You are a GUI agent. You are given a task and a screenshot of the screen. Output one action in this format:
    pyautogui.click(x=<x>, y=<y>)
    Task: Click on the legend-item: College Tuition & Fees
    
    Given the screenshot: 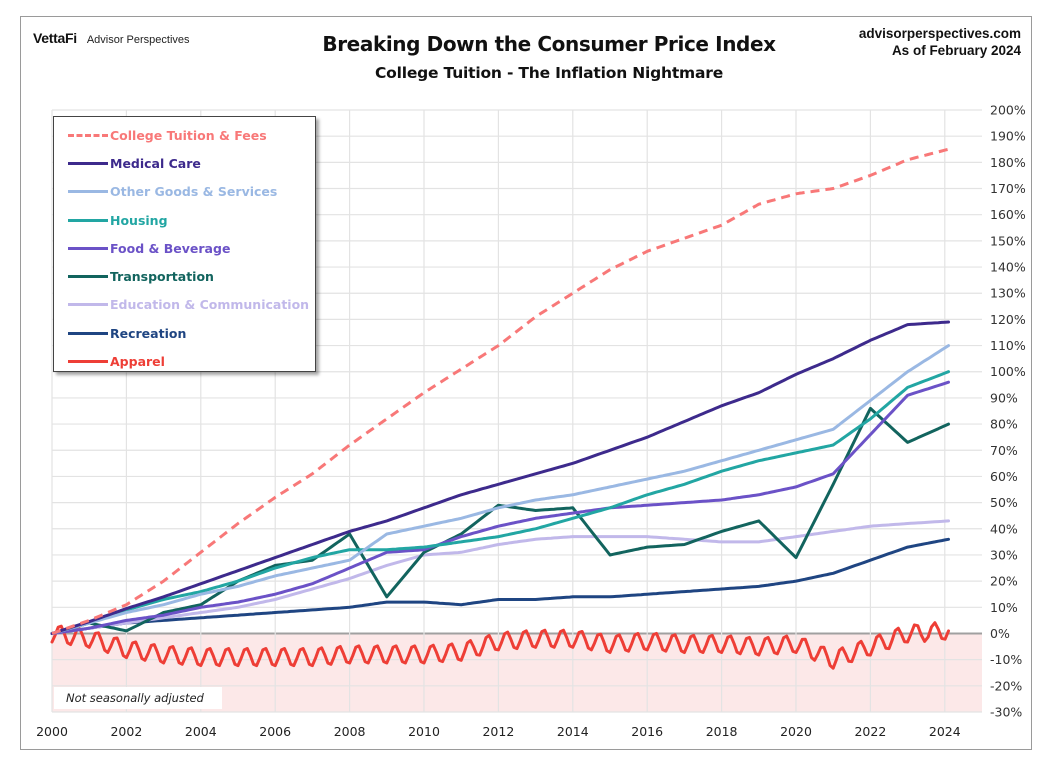 What is the action you would take?
    pyautogui.click(x=184, y=135)
    